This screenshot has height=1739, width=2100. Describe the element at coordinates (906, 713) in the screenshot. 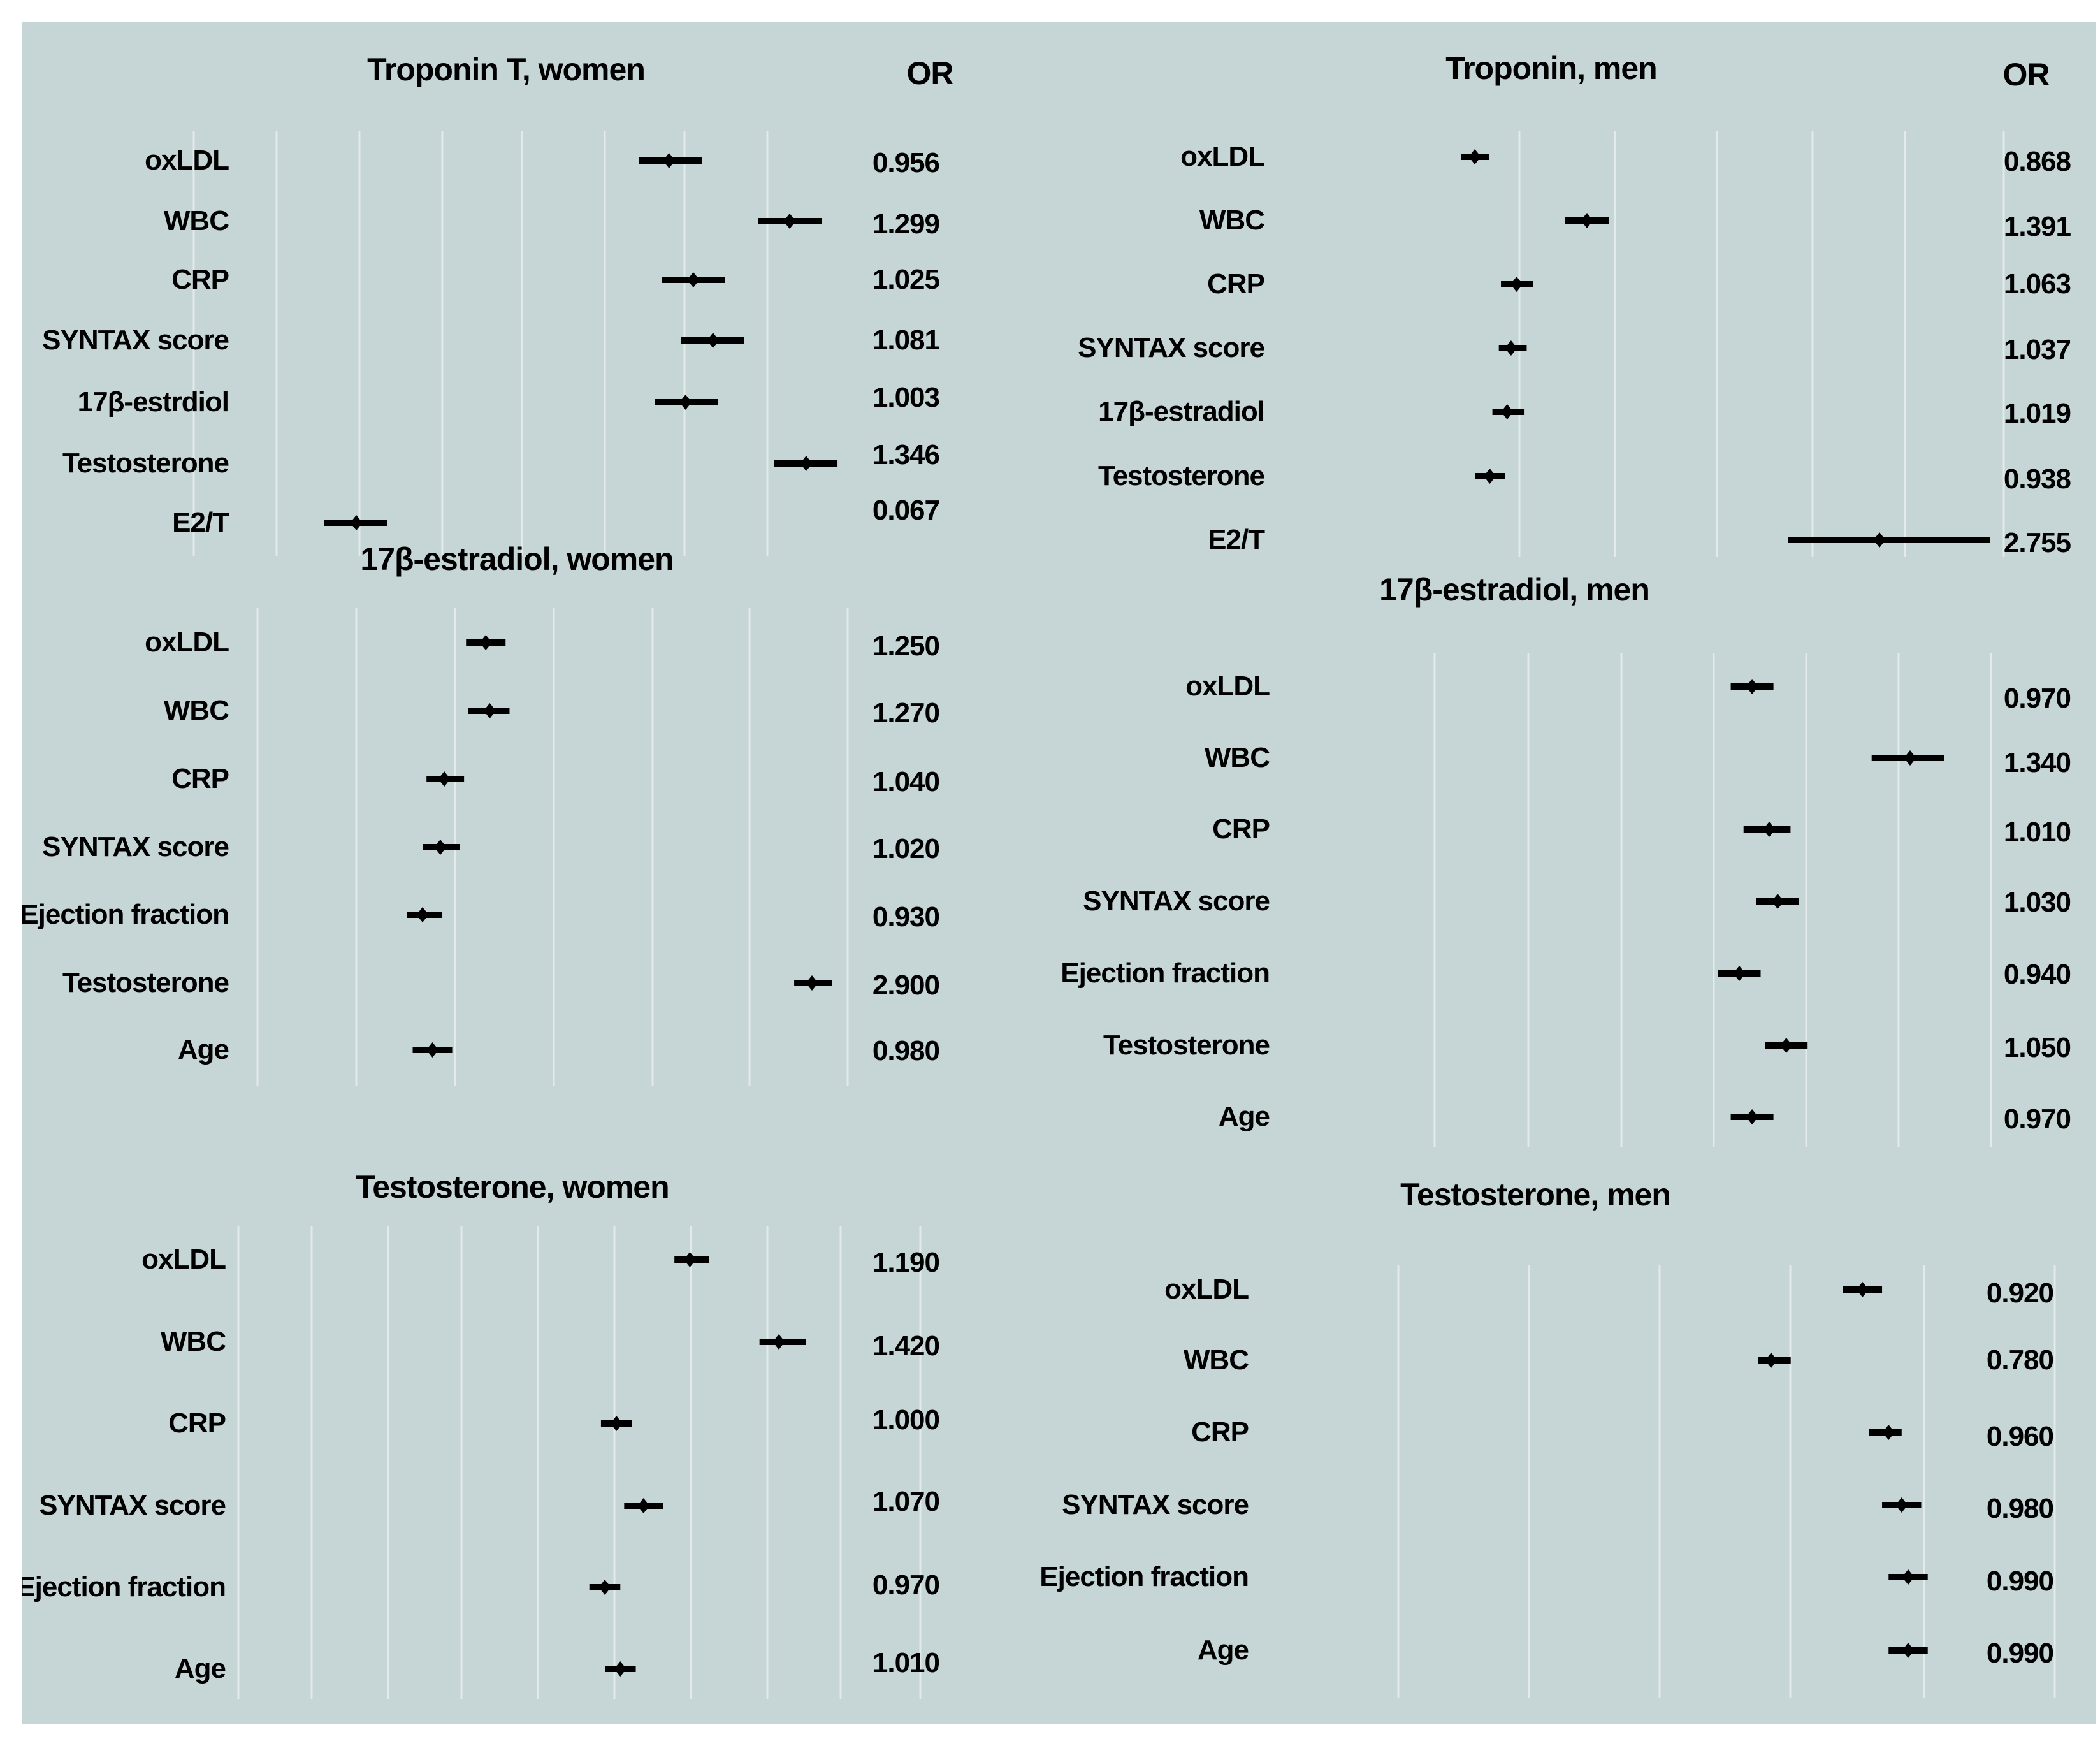

I see `or-value: 1.270` at that location.